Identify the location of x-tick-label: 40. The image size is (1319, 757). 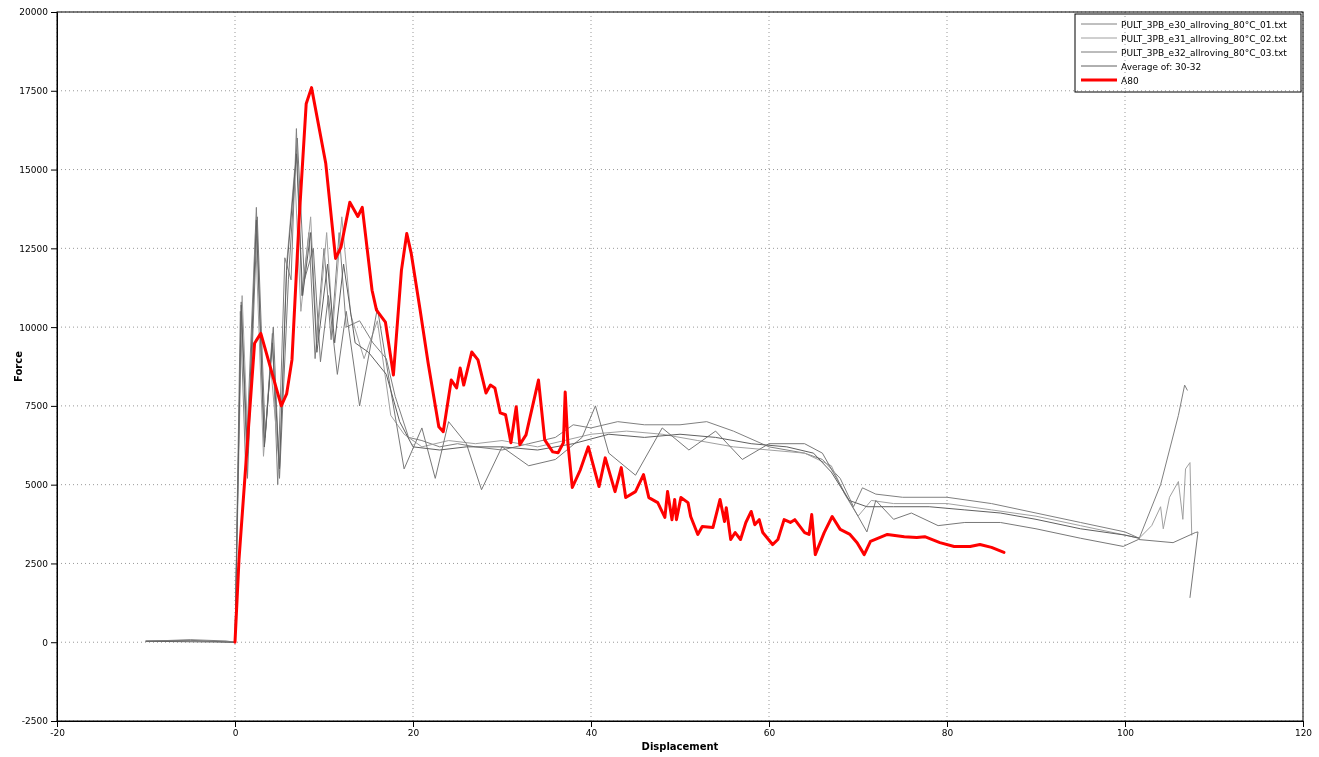
(591, 733).